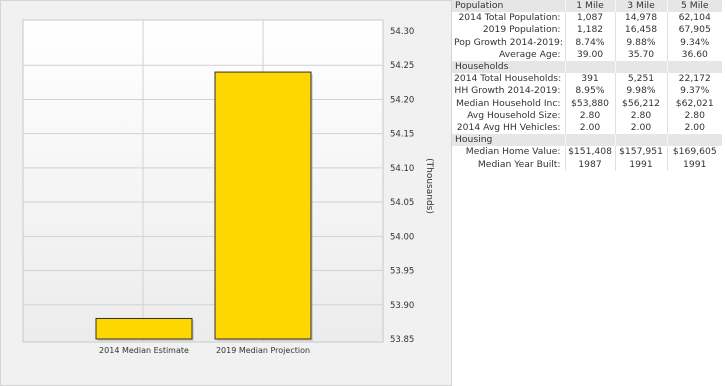 The height and width of the screenshot is (386, 725). Describe the element at coordinates (508, 103) in the screenshot. I see `row-label: Median Household Inc:` at that location.